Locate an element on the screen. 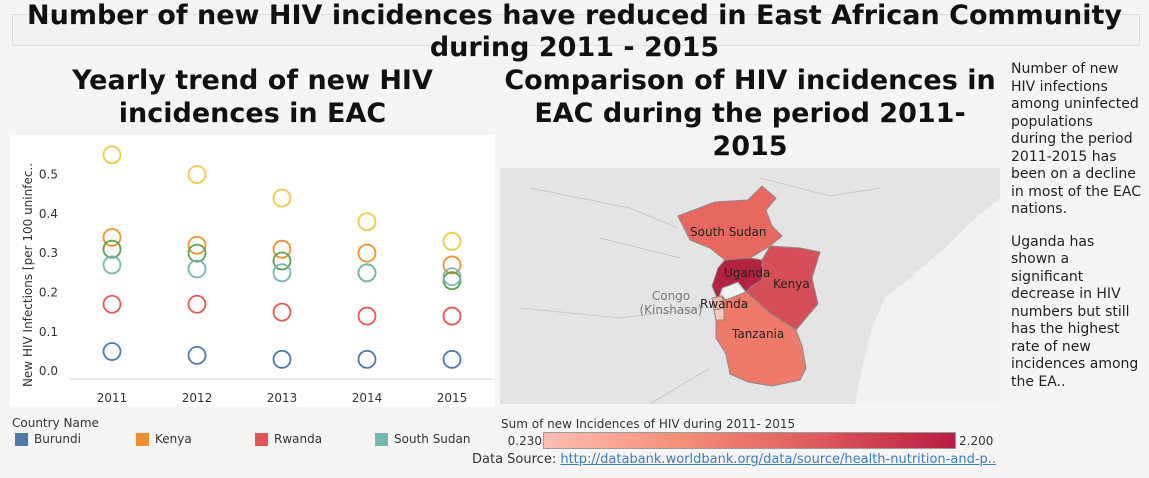 Image resolution: width=1149 pixels, height=478 pixels. y-tick-label: 0.0 is located at coordinates (48, 371).